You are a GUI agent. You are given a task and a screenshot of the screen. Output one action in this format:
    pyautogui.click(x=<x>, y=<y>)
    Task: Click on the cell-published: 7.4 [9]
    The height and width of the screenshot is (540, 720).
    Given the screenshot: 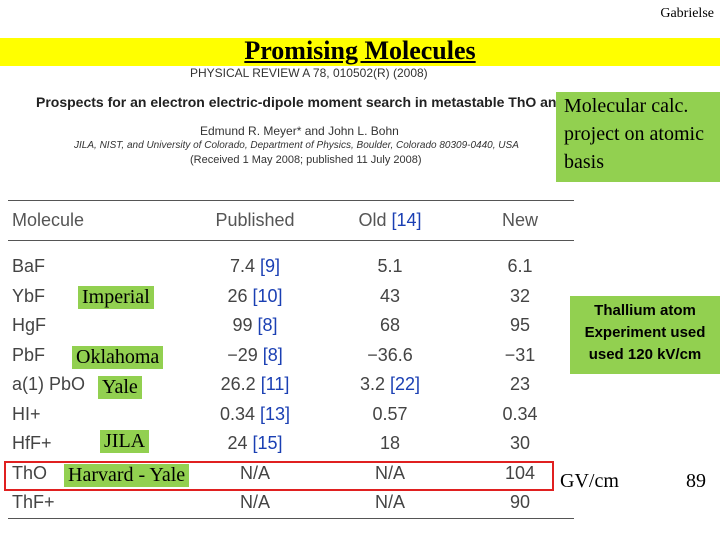 What is the action you would take?
    pyautogui.click(x=255, y=266)
    